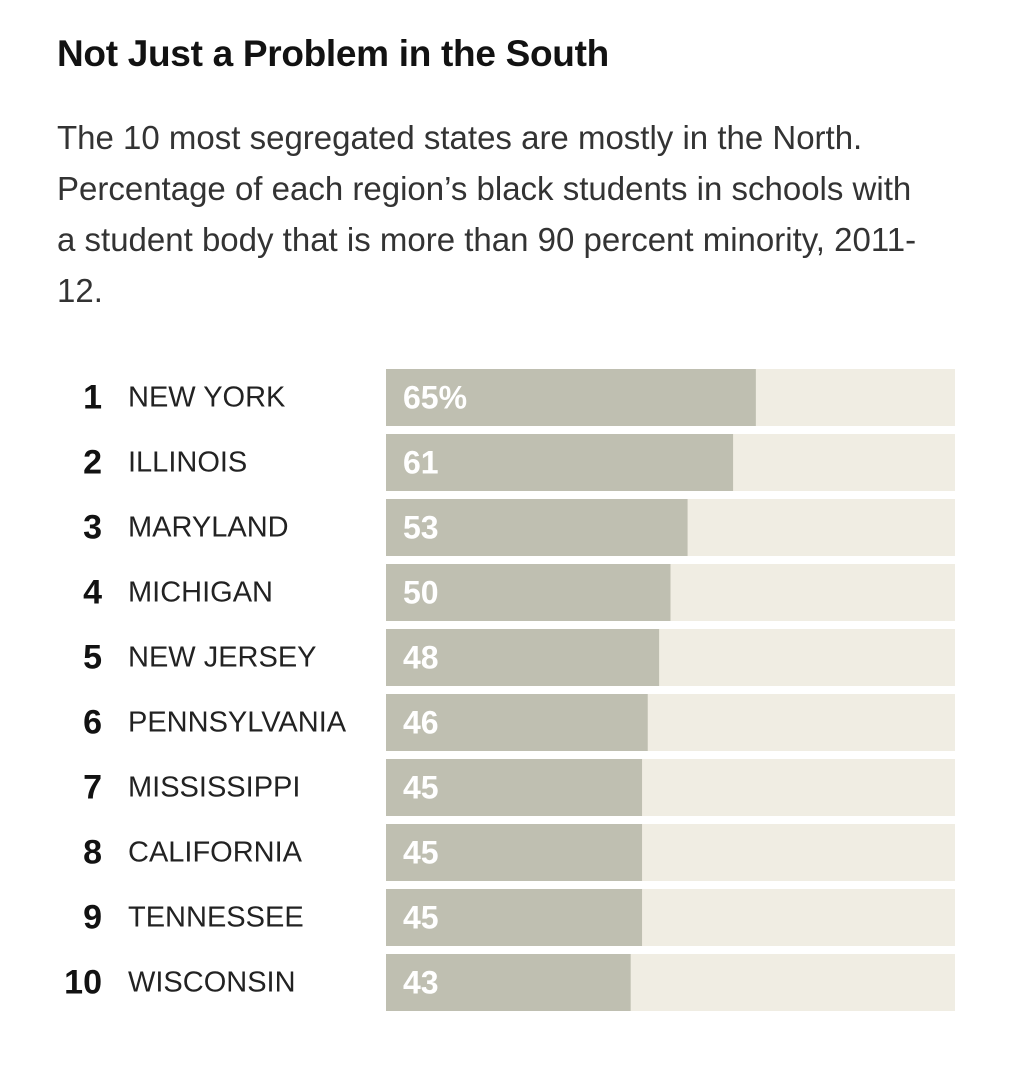 The image size is (1013, 1067). Describe the element at coordinates (92, 918) in the screenshot. I see `rank-label: 9` at that location.